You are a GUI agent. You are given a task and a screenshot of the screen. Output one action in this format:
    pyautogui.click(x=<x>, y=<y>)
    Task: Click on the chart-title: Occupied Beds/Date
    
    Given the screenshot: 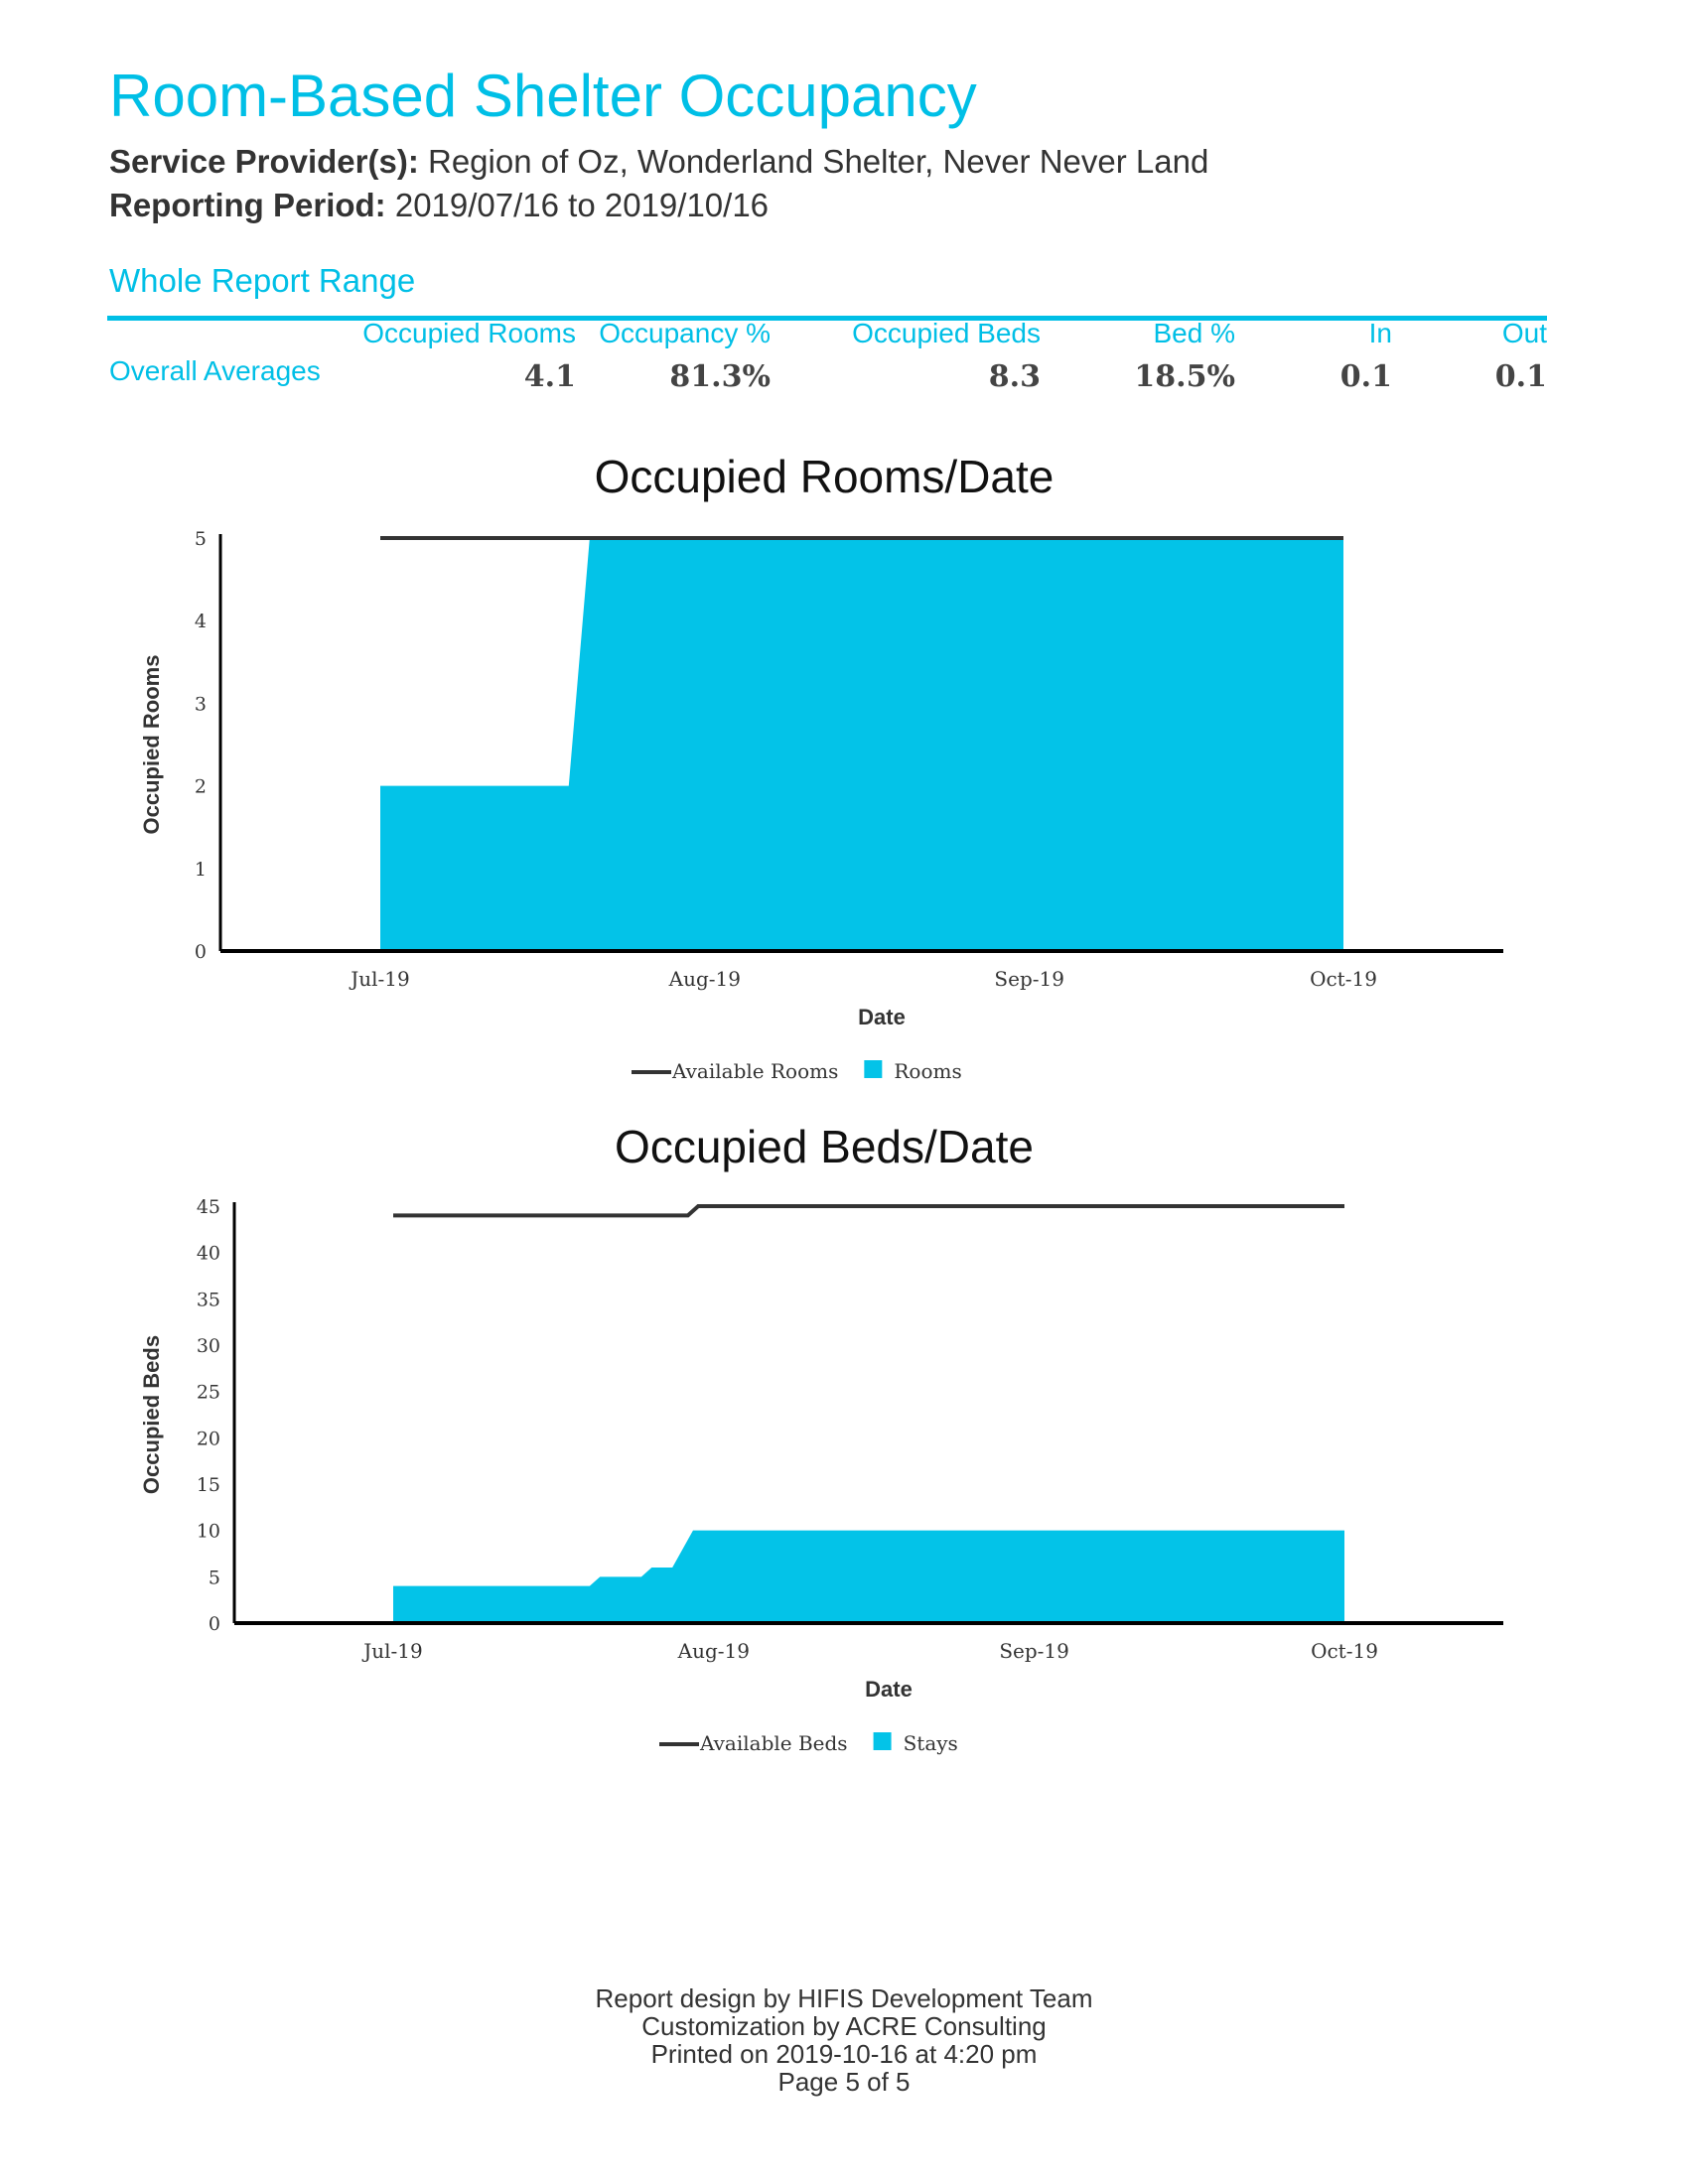 What is the action you would take?
    pyautogui.click(x=824, y=1146)
    